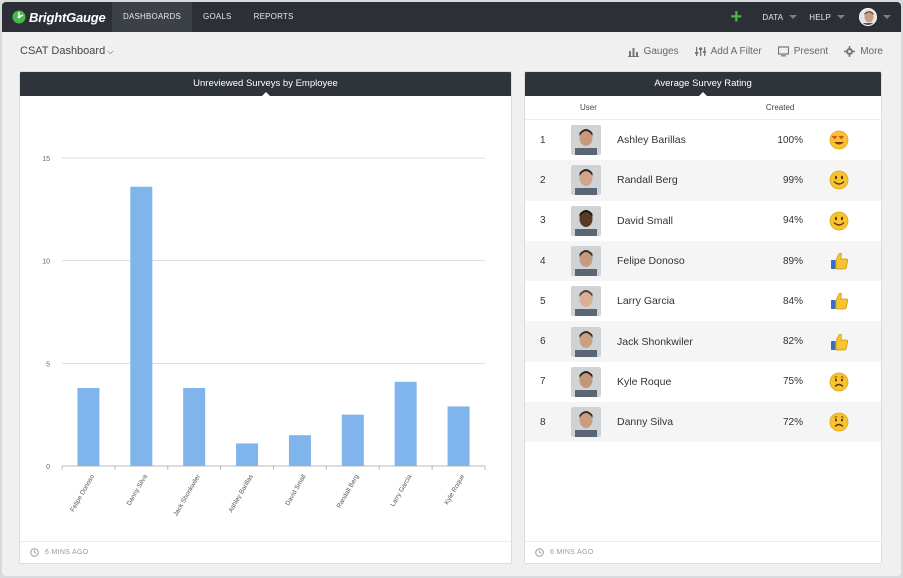  What do you see at coordinates (703, 422) in the screenshot?
I see `table-row: 8 Danny Silva 72%` at bounding box center [703, 422].